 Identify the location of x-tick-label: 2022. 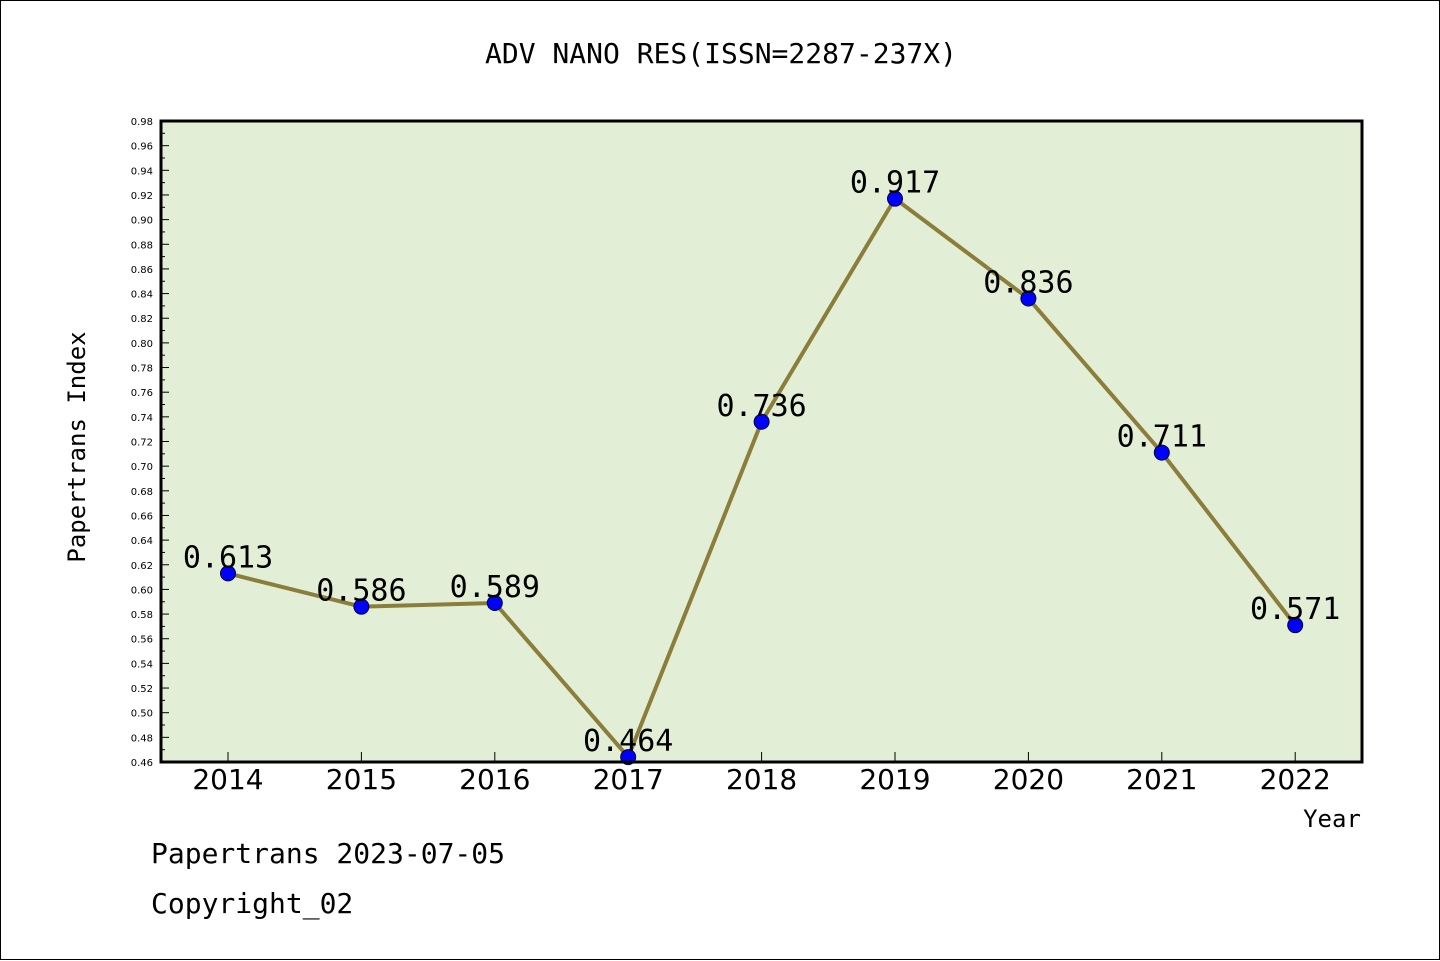
(1295, 779).